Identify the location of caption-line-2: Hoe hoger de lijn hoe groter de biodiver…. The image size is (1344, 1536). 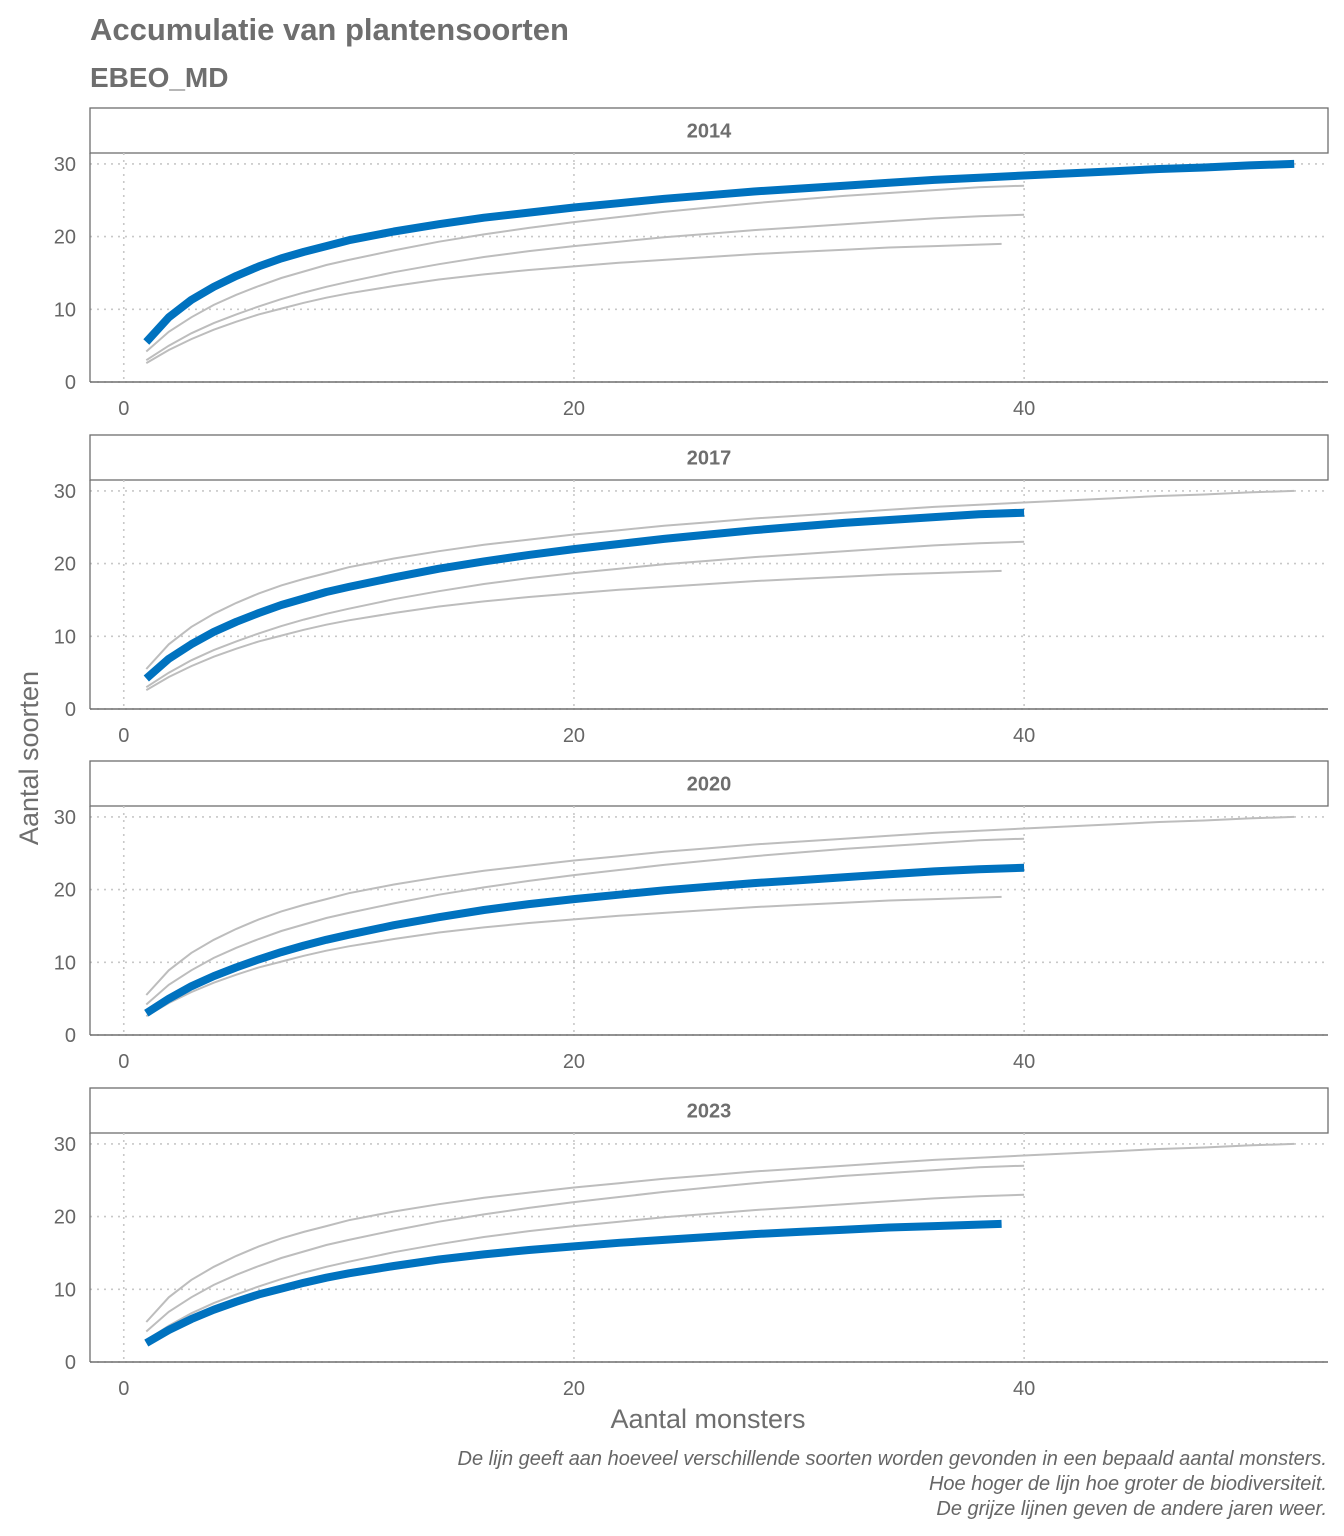
(1128, 1484).